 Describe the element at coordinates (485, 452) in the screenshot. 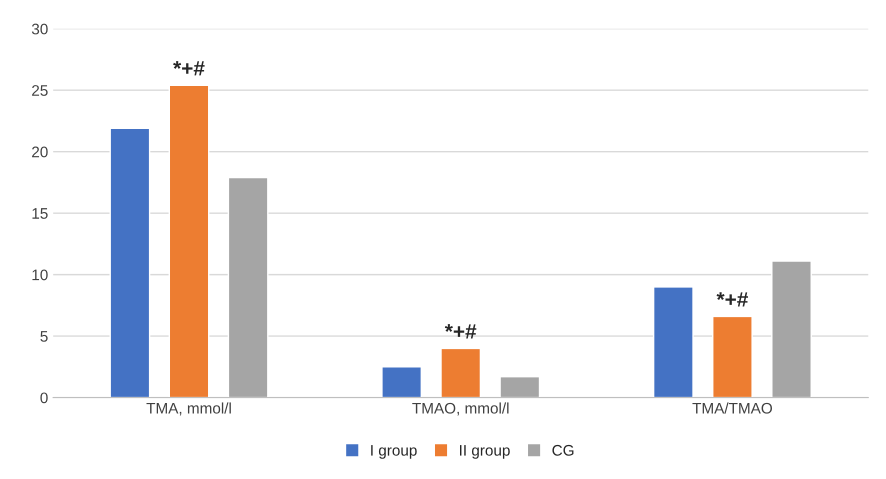

I see `legend-label: II group` at that location.